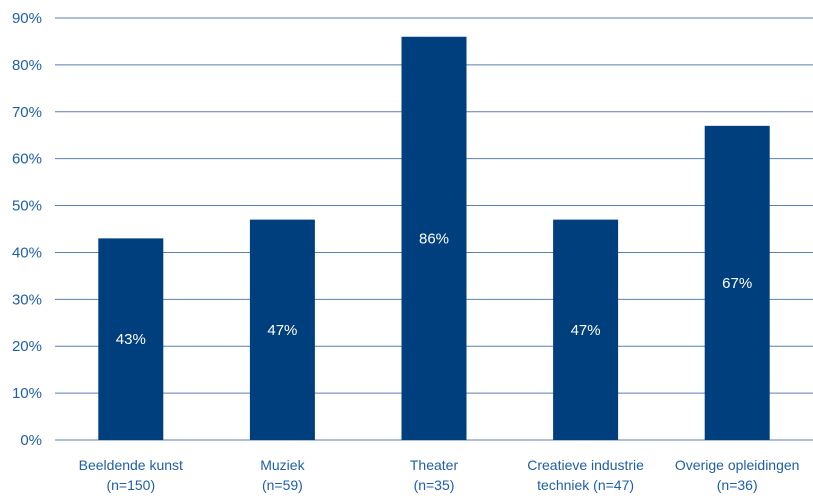 The height and width of the screenshot is (504, 813). I want to click on y-tick-label: 90%, so click(27, 18).